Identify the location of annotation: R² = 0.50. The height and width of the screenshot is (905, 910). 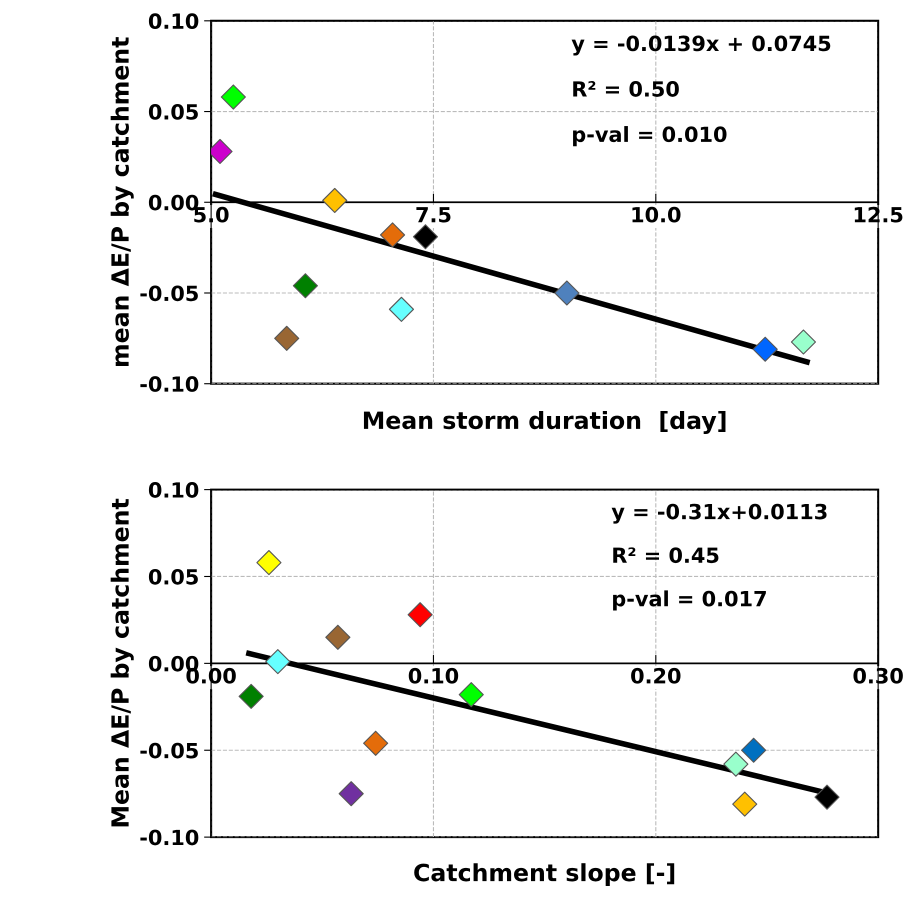
(626, 89).